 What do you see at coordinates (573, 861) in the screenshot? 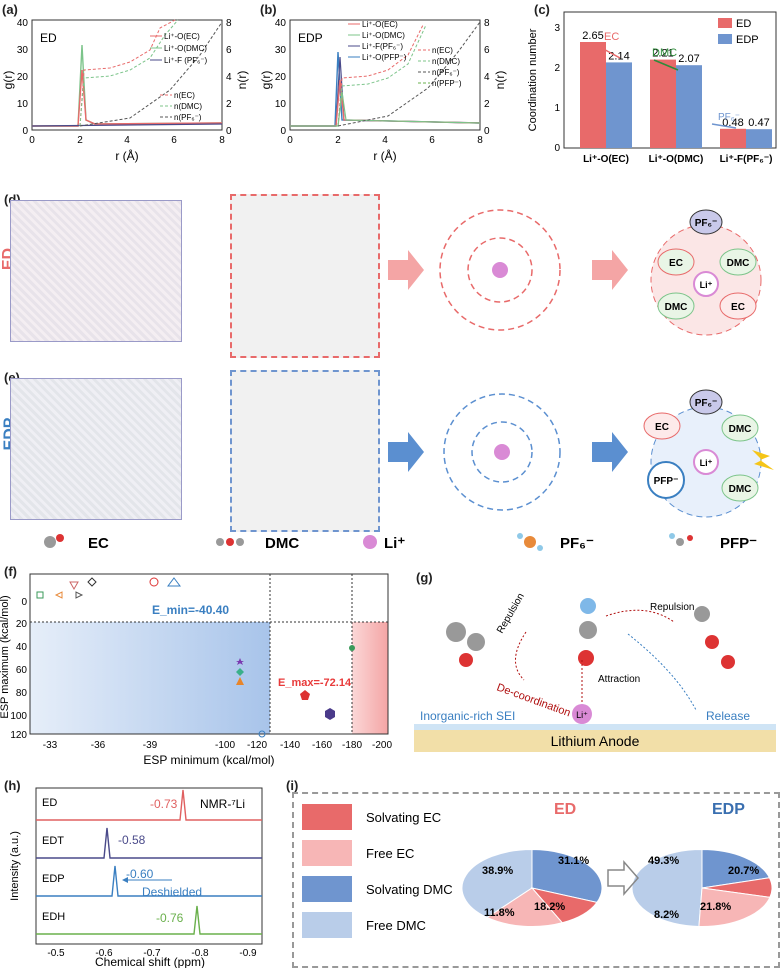
I see `svg-text: 31.1%` at bounding box center [573, 861].